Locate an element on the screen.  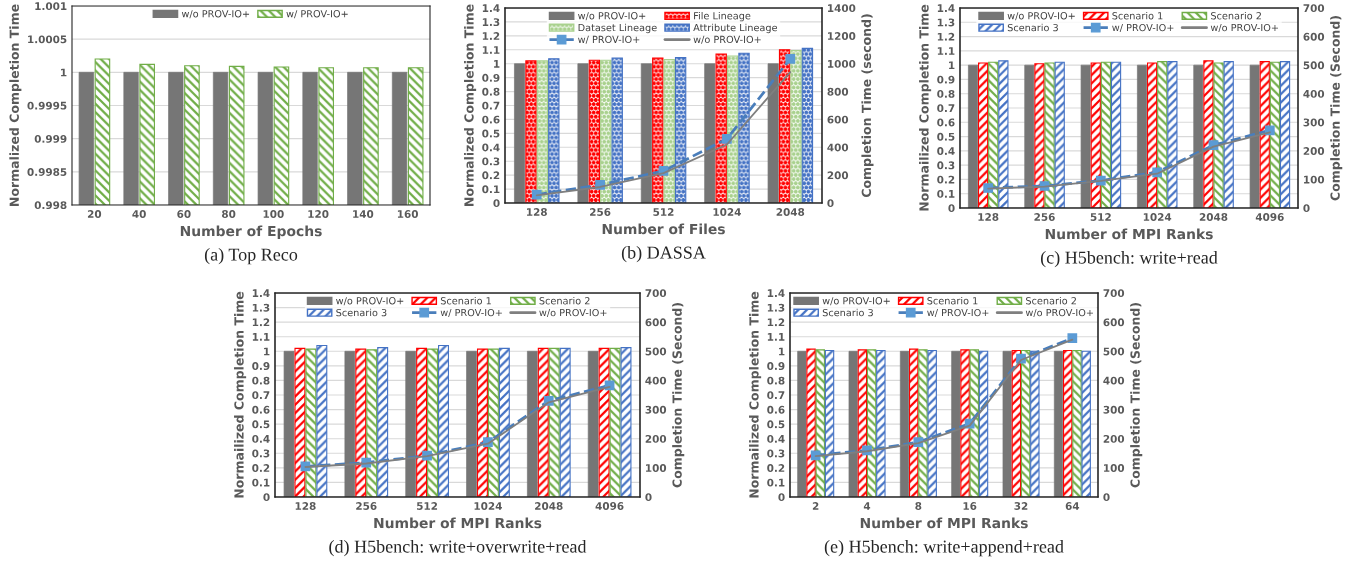
y2-tick-label: 0 is located at coordinates (1306, 208).